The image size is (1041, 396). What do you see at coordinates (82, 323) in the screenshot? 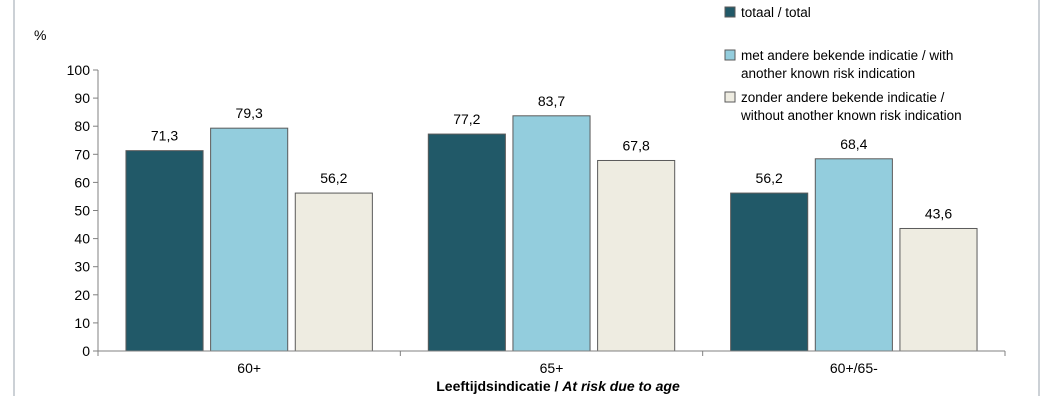
I see `y-tick-label: 10` at bounding box center [82, 323].